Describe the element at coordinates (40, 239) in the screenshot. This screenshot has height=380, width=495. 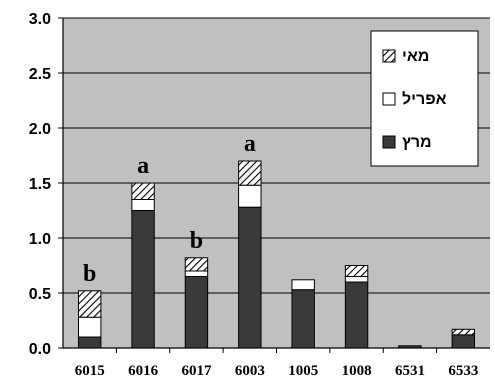
I see `y-tick-label: 1.0` at that location.